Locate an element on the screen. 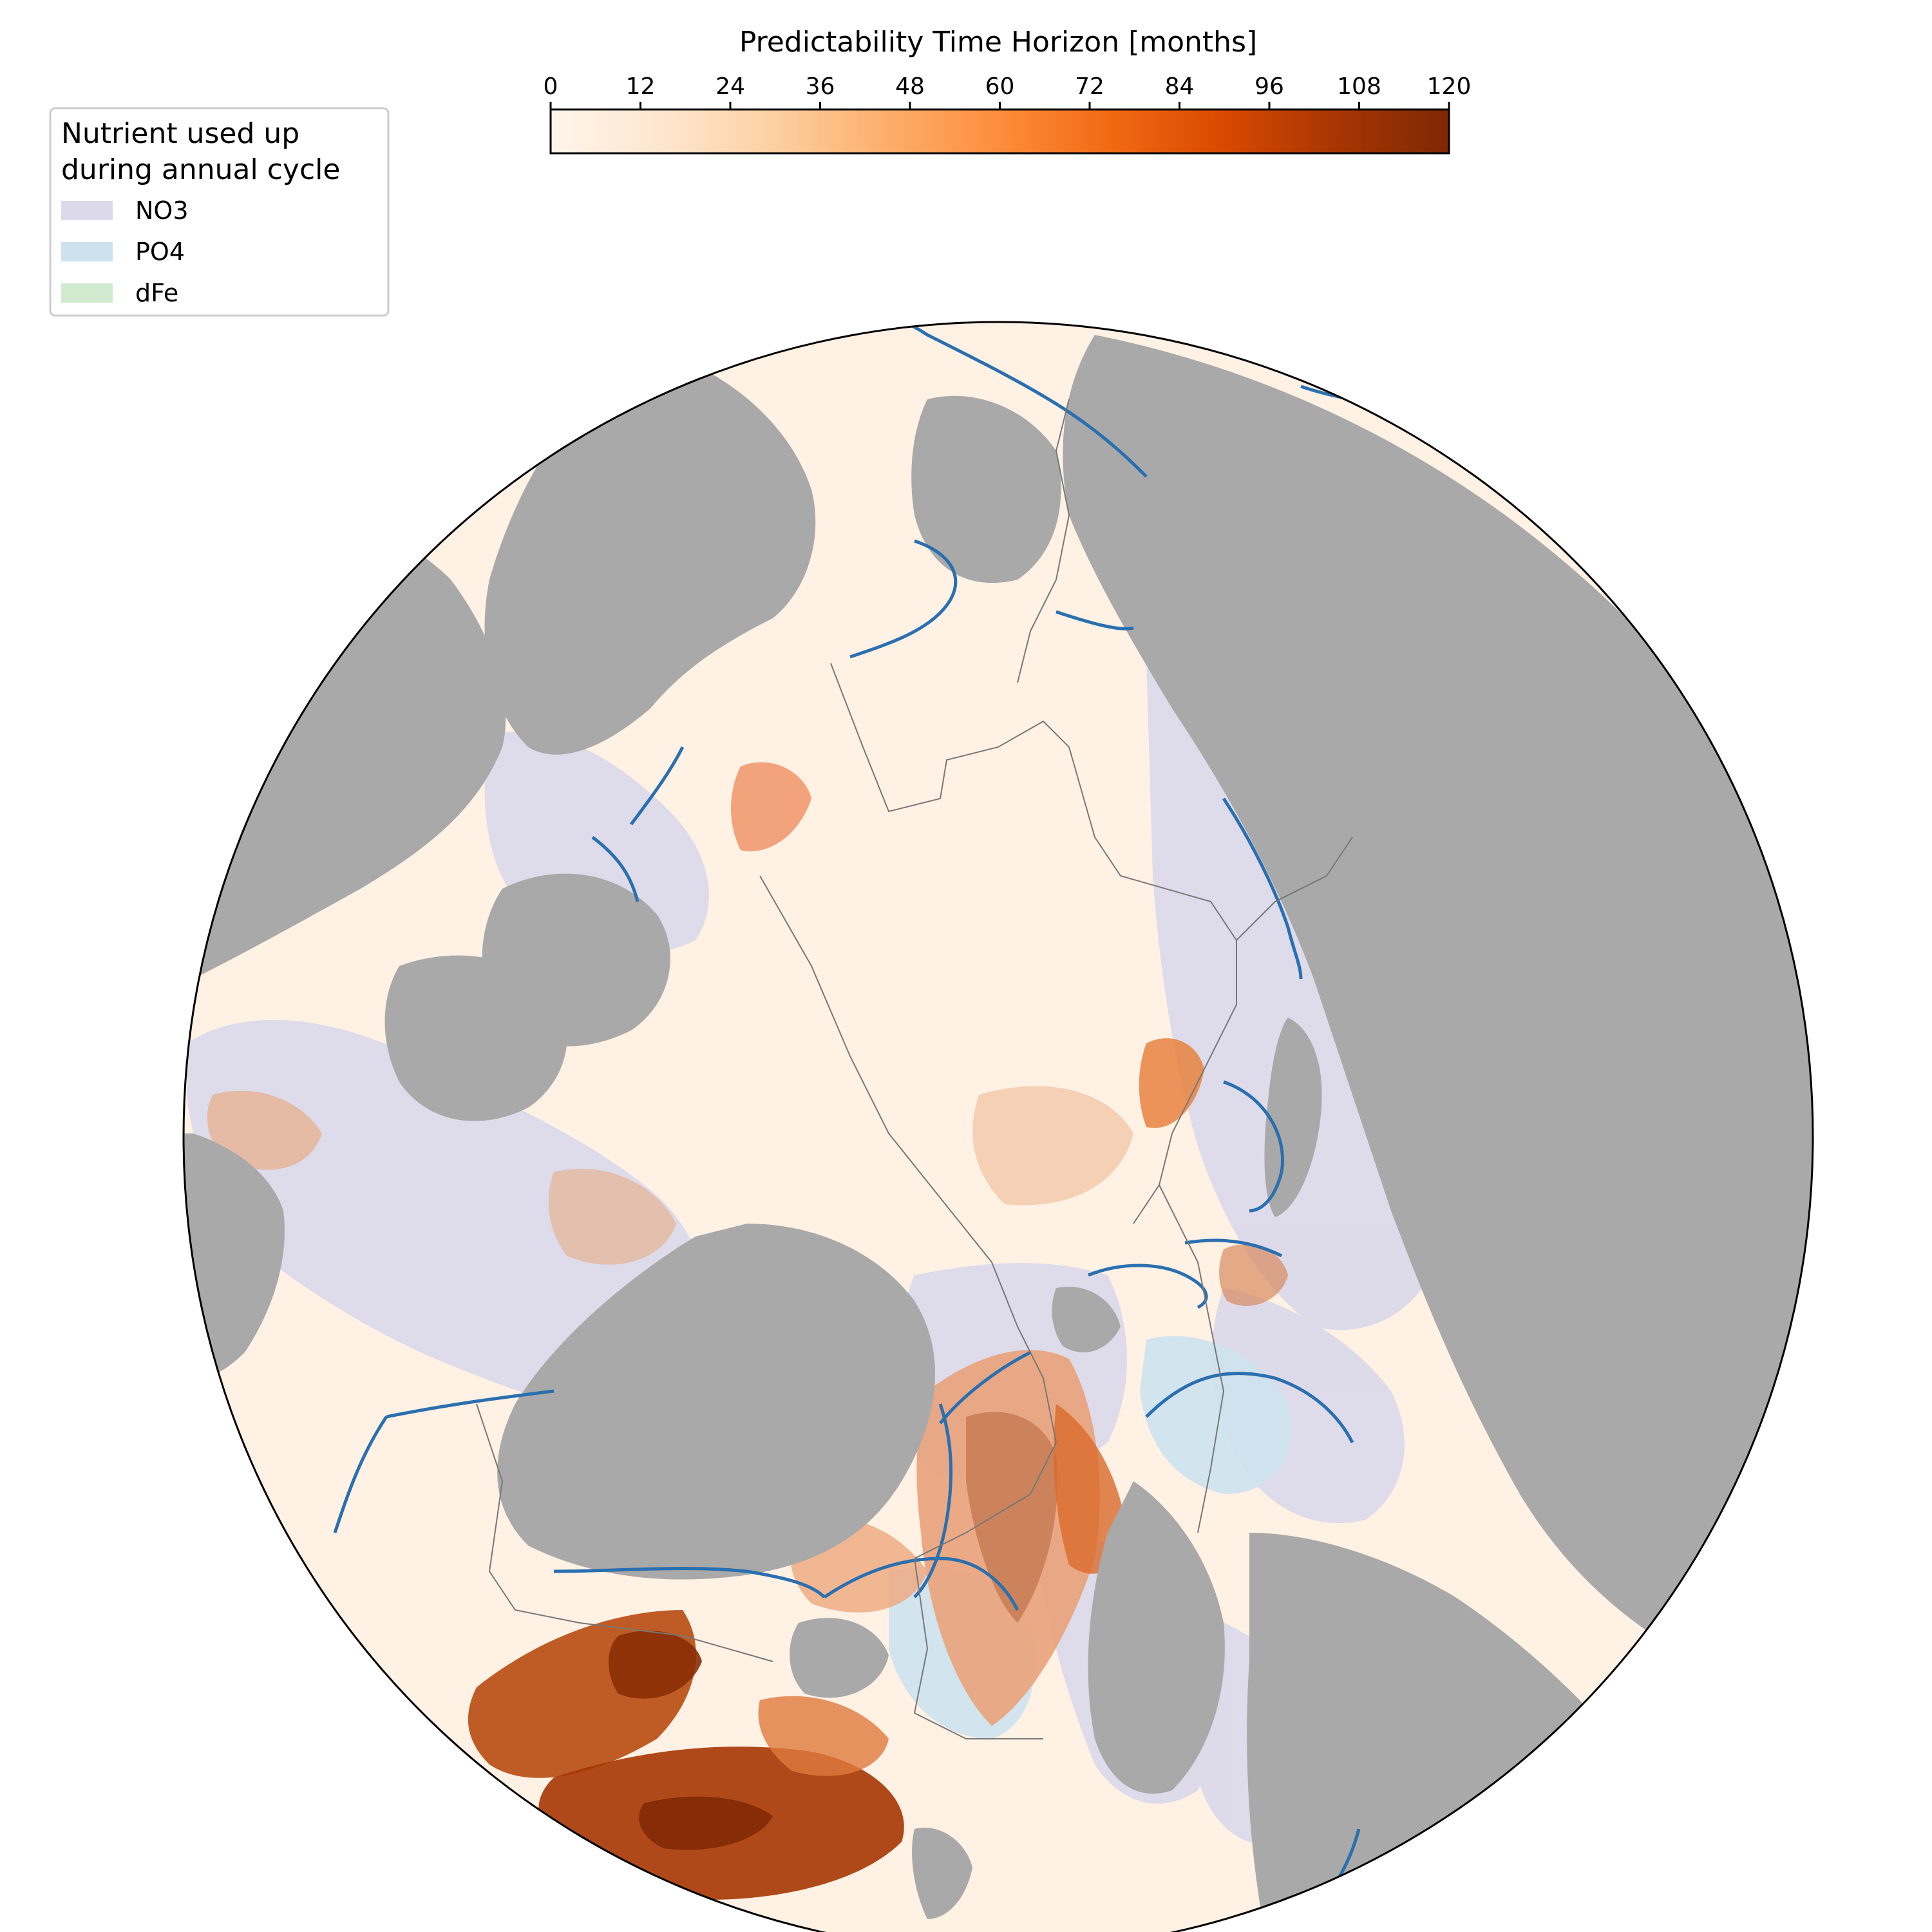  land-svalbard is located at coordinates (1086, 1319).